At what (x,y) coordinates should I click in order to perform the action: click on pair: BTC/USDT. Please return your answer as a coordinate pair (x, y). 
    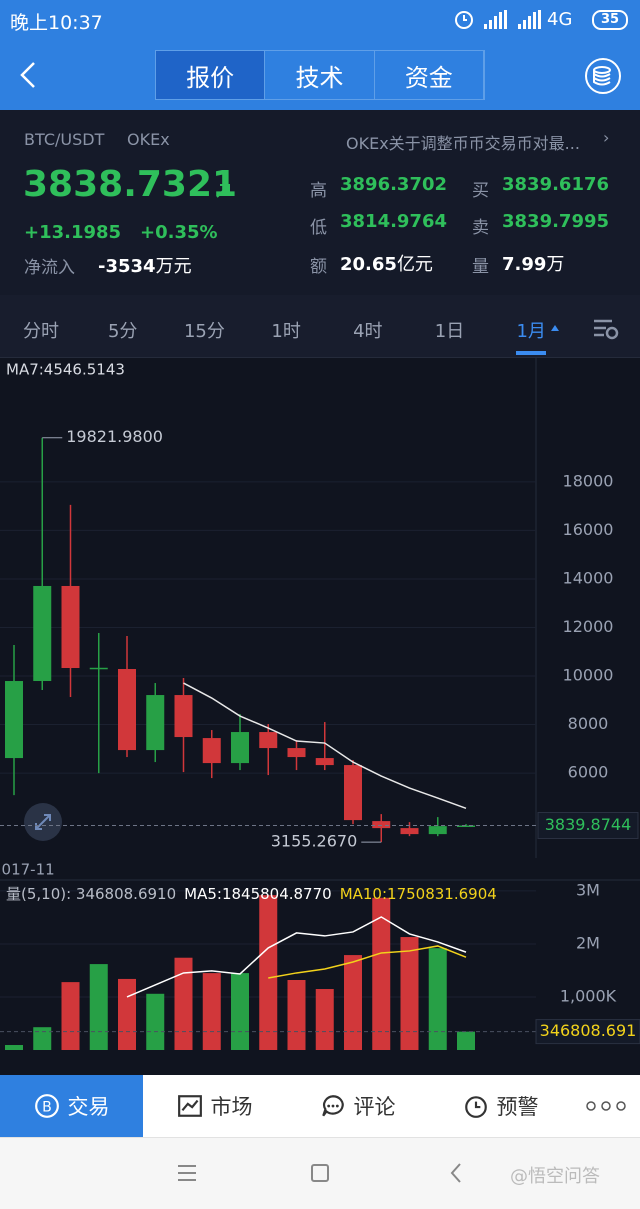
    Looking at the image, I should click on (64, 139).